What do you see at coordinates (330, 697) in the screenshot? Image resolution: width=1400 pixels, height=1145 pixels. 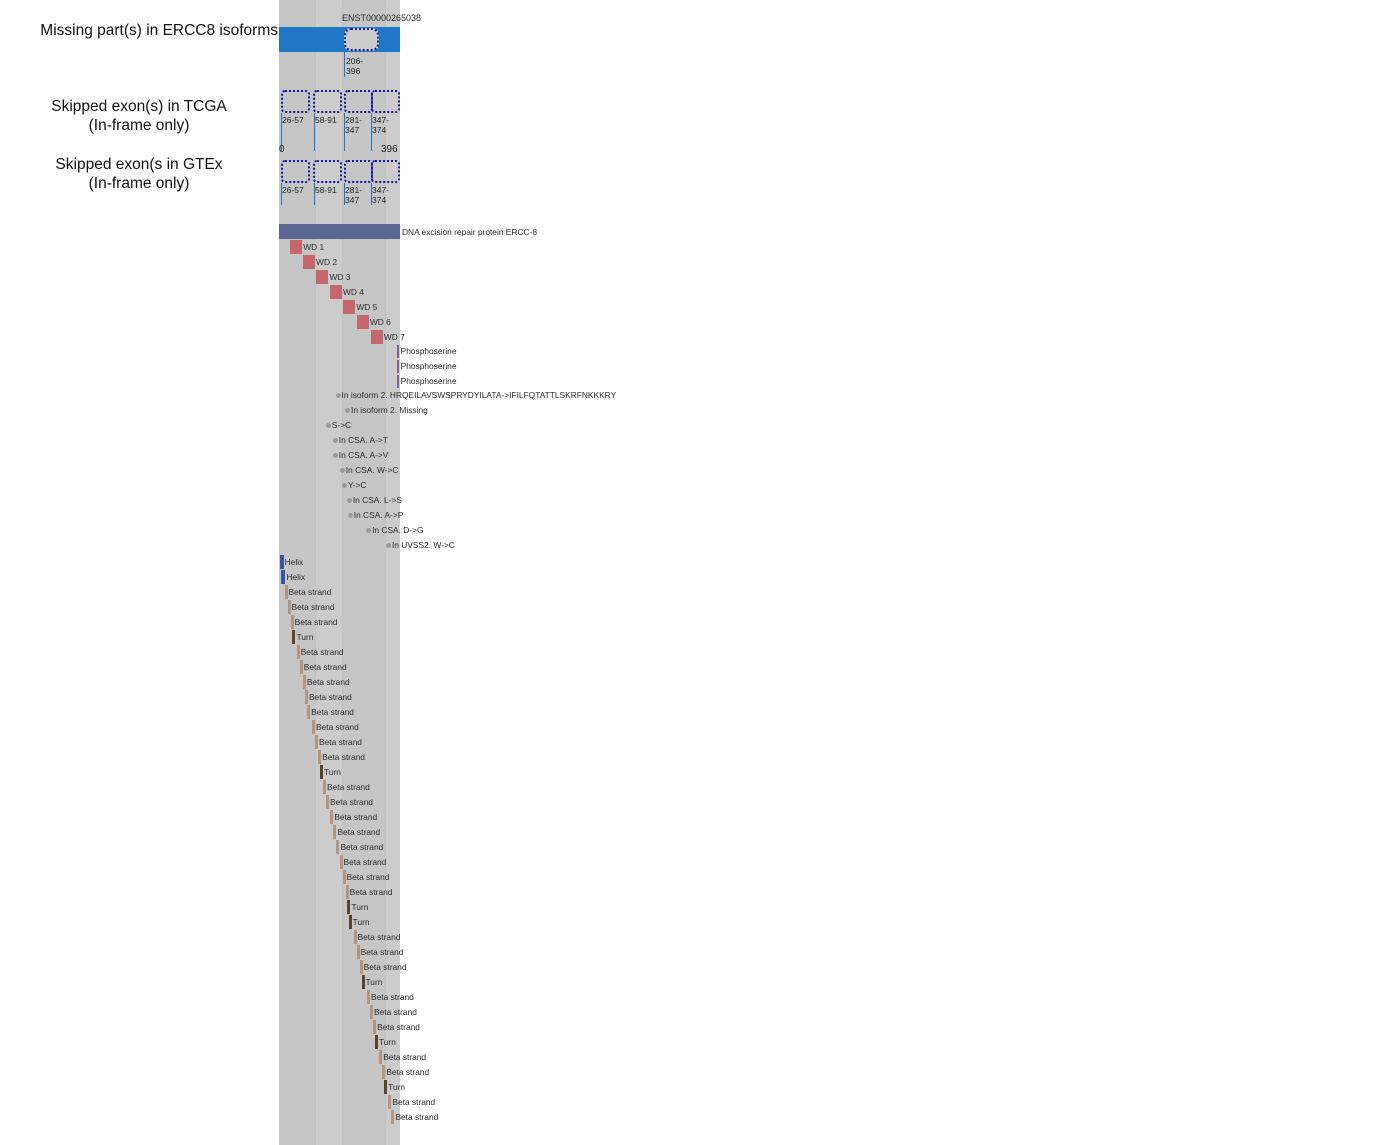 I see `secondary-structure-label-10: Beta strand` at bounding box center [330, 697].